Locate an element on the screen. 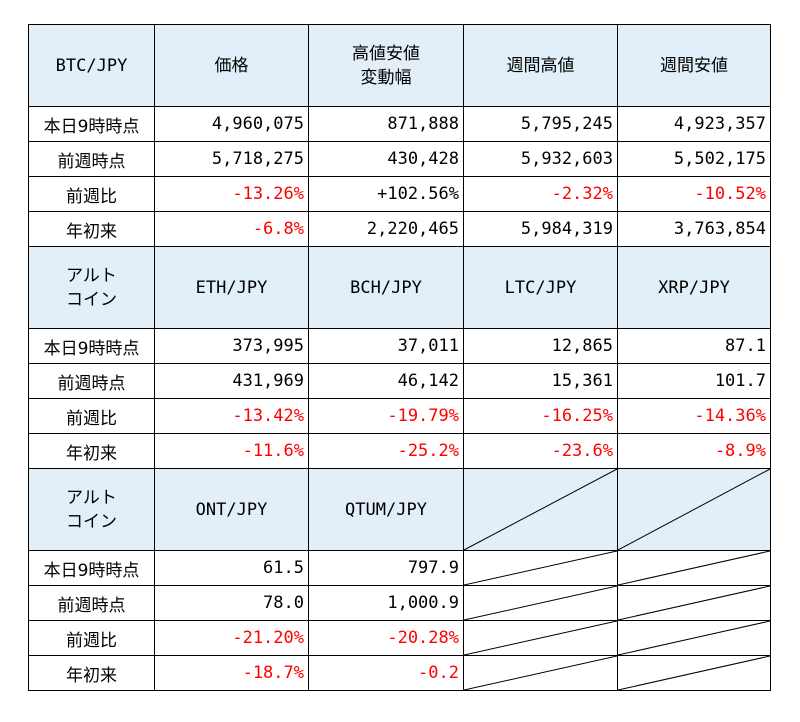 This screenshot has width=800, height=722. cell-value: -16.25% is located at coordinates (540, 416).